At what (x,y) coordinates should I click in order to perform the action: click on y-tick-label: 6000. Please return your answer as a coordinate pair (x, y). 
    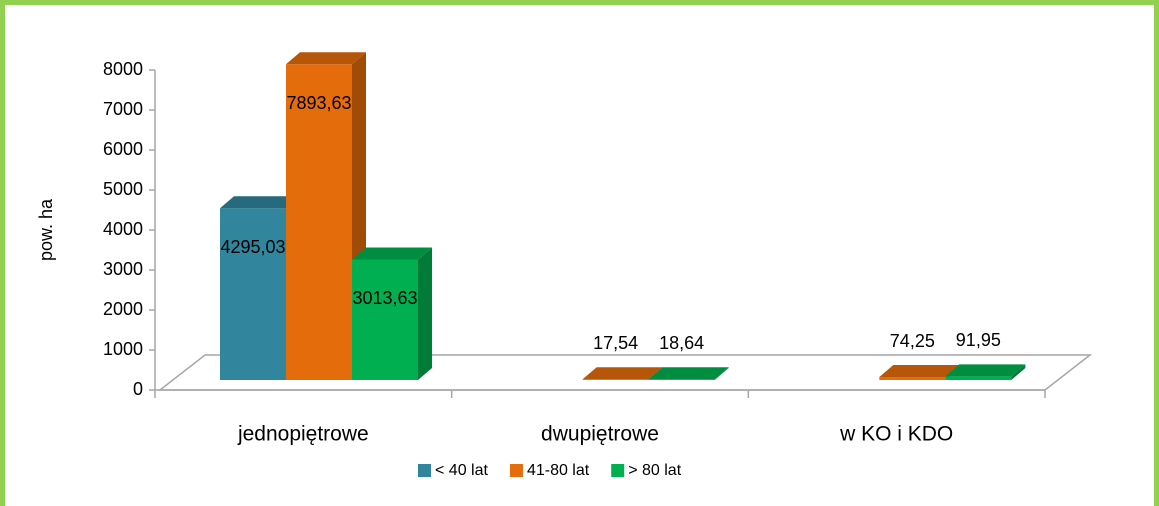
    Looking at the image, I should click on (123, 149).